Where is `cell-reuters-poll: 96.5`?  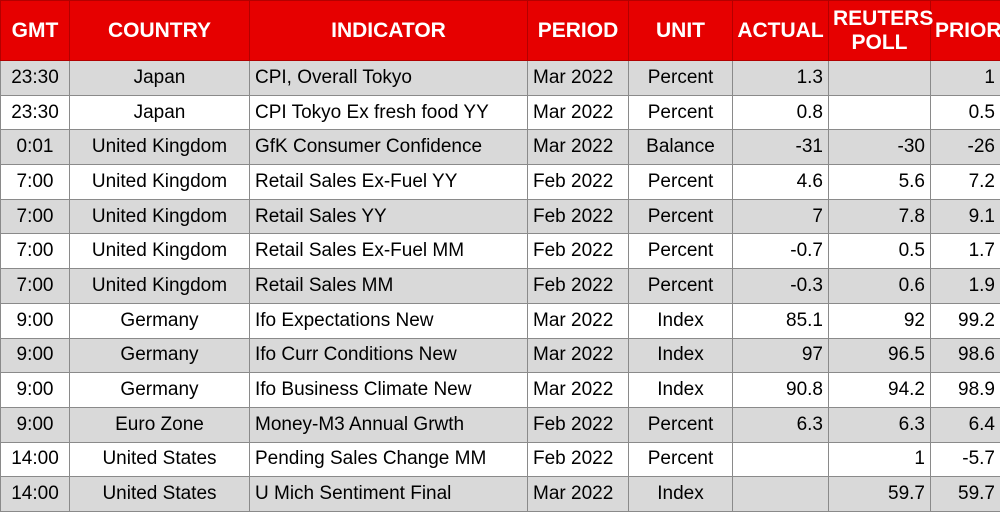
cell-reuters-poll: 96.5 is located at coordinates (880, 355).